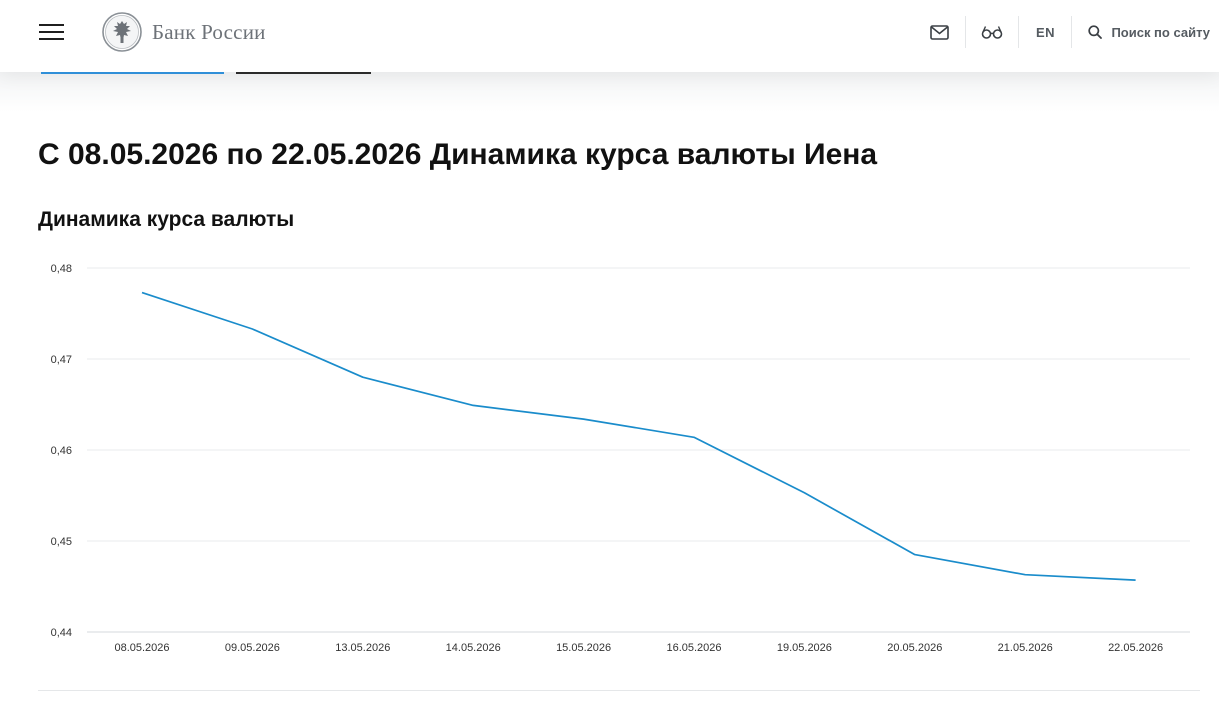  Describe the element at coordinates (804, 648) in the screenshot. I see `x-tick-label: 19.05.2026` at that location.